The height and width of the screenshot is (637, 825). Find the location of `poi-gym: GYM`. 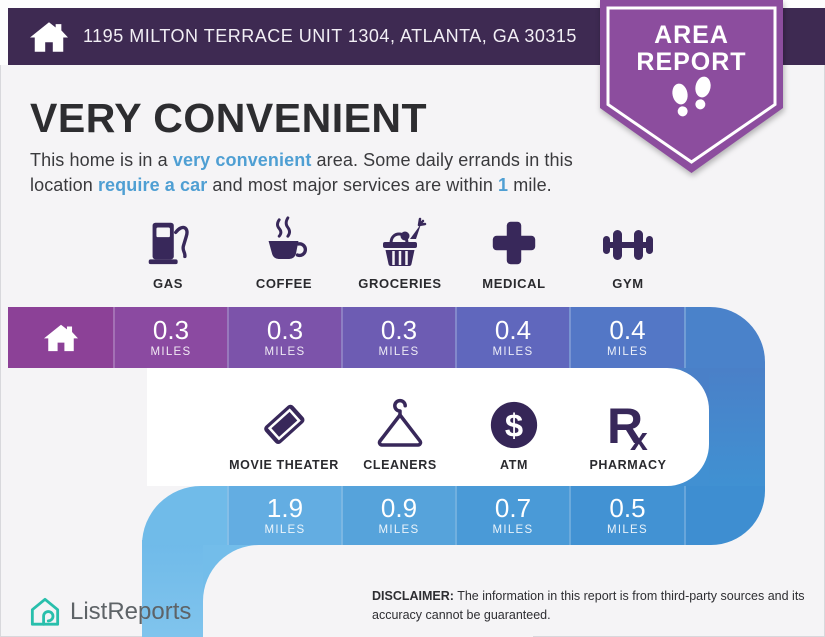

poi-gym: GYM is located at coordinates (628, 251).